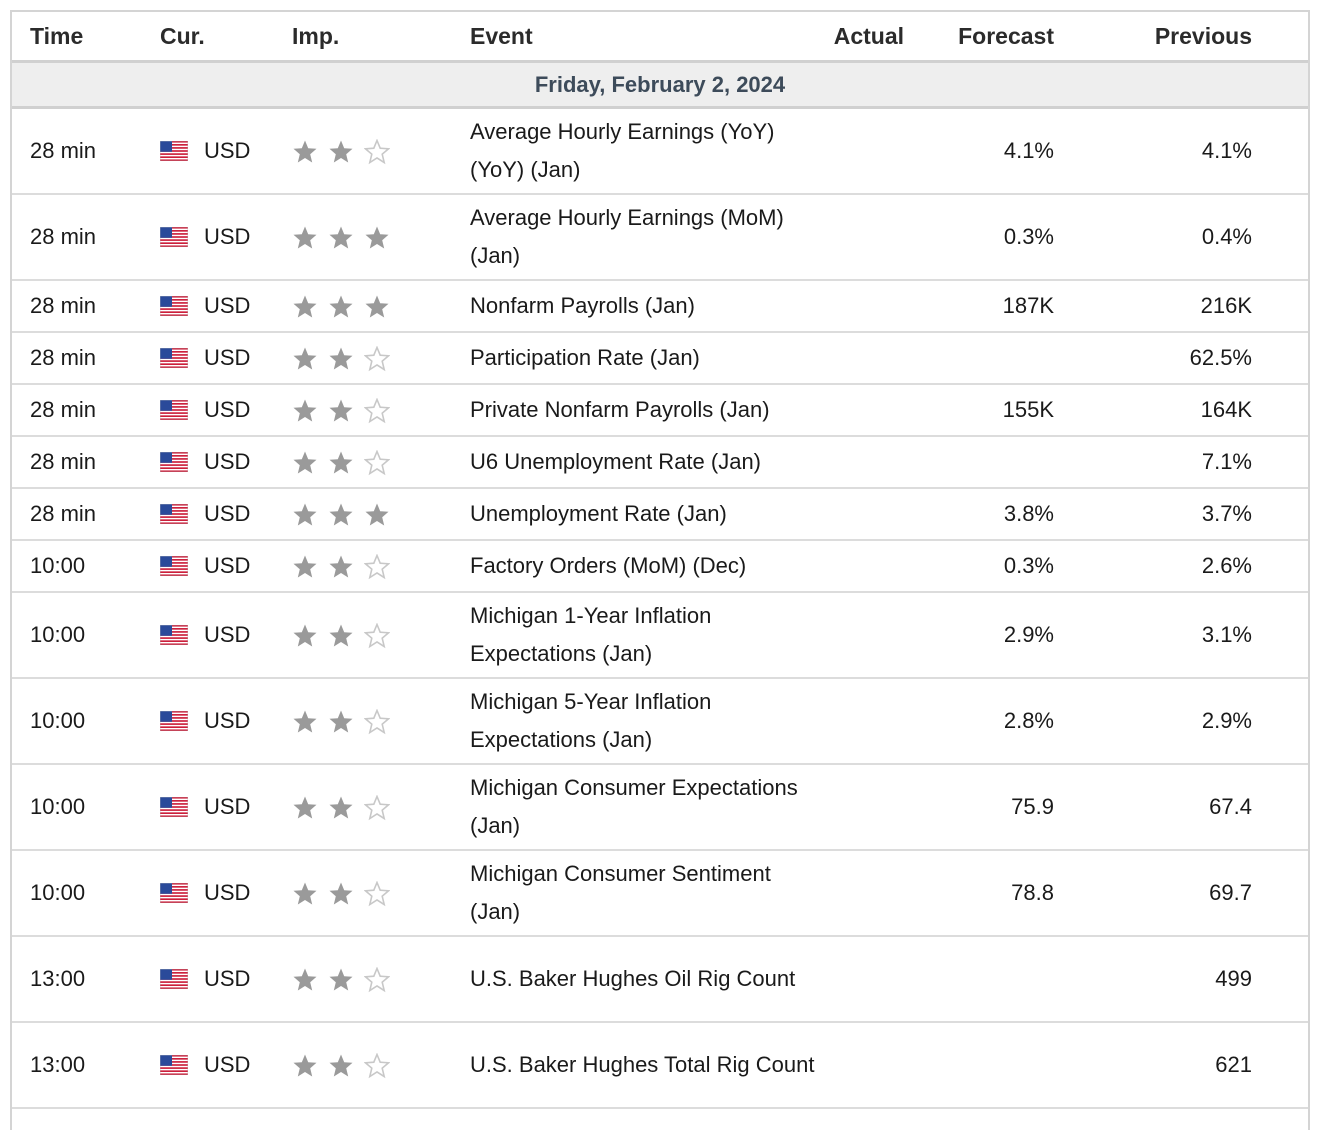 This screenshot has width=1324, height=1130. I want to click on event-forecast: 155K, so click(1004, 410).